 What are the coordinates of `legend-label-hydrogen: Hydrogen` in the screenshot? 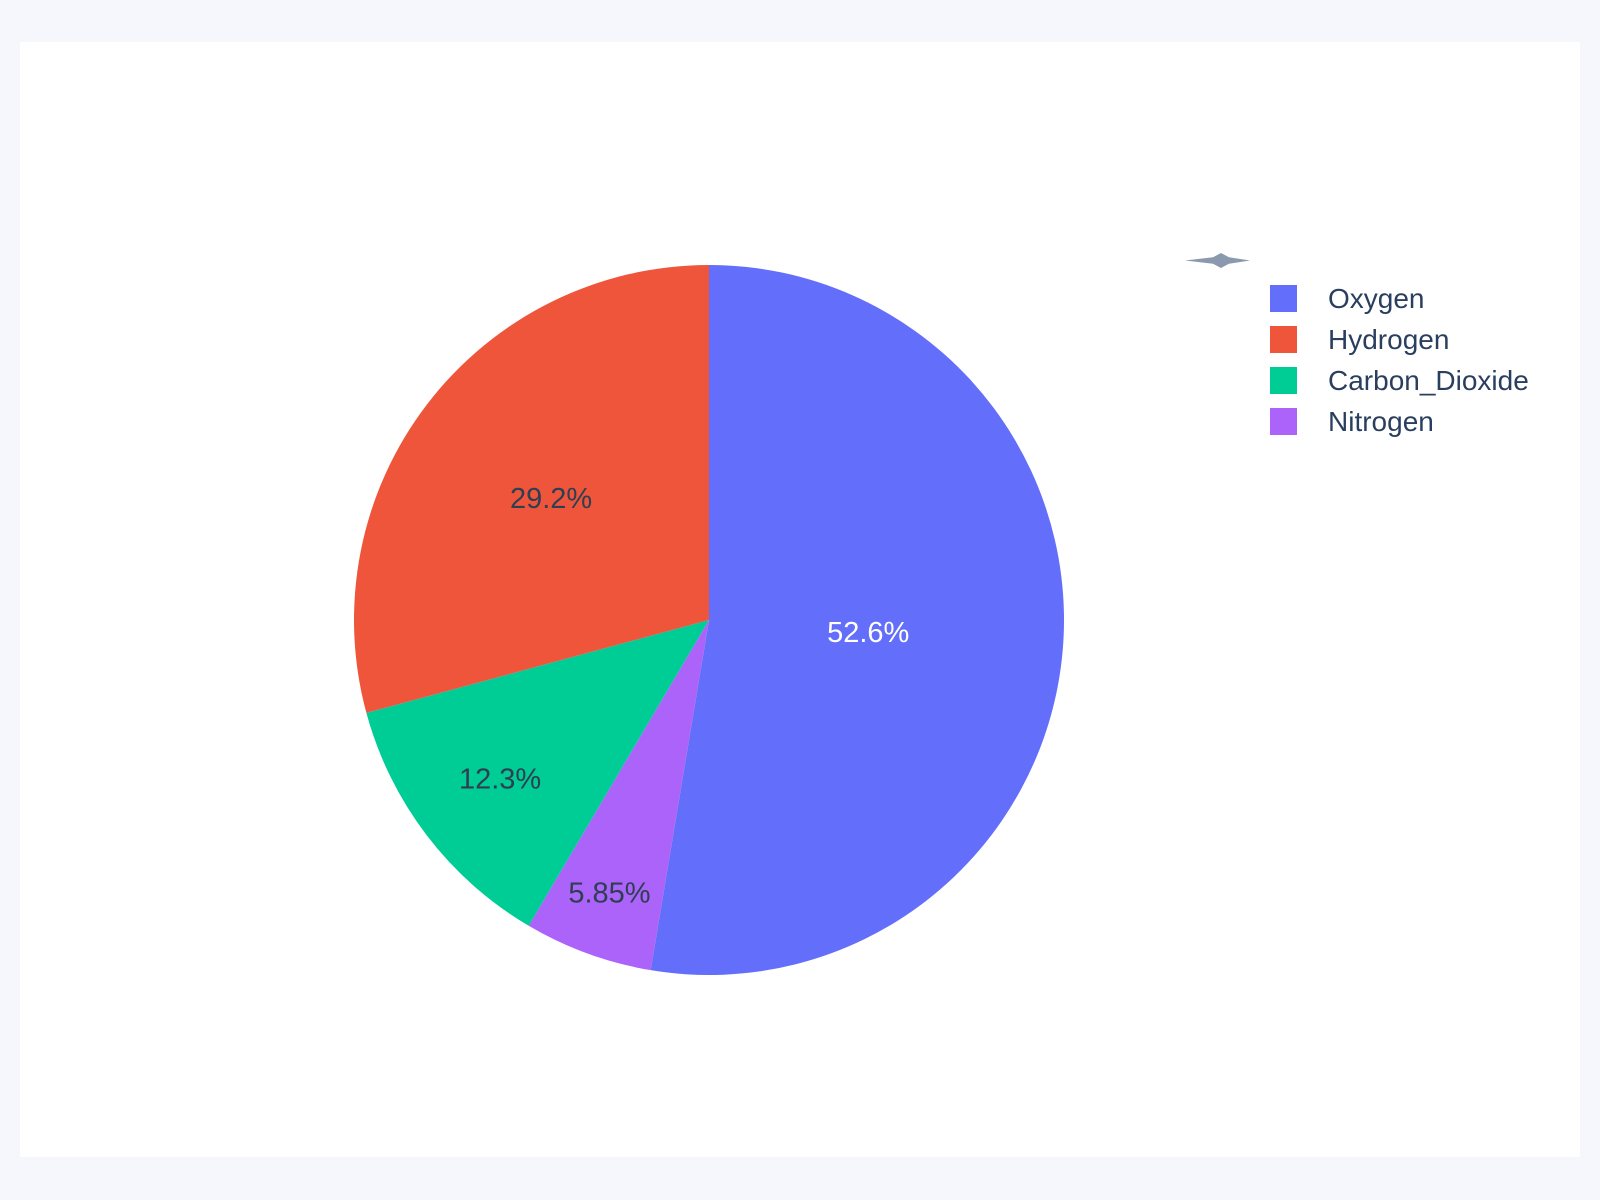 It's located at (1389, 339).